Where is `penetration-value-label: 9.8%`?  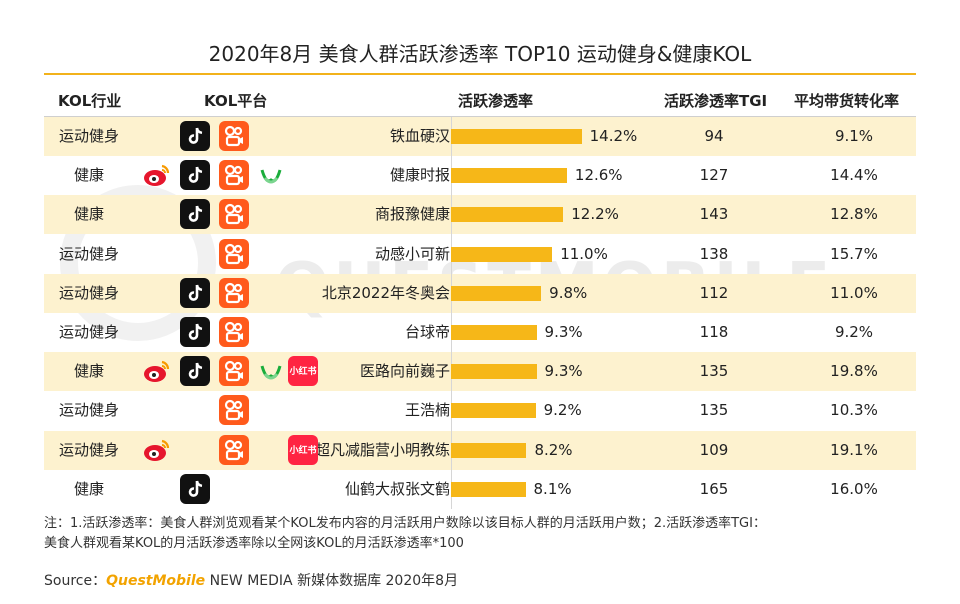 penetration-value-label: 9.8% is located at coordinates (568, 292).